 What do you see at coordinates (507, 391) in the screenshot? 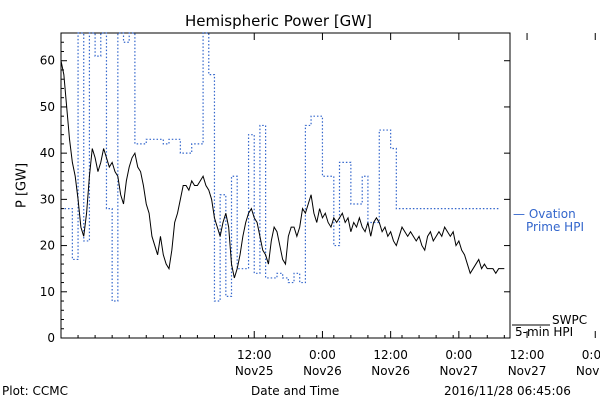
I see `timestamp: 2016/11/28 06:45:06` at bounding box center [507, 391].